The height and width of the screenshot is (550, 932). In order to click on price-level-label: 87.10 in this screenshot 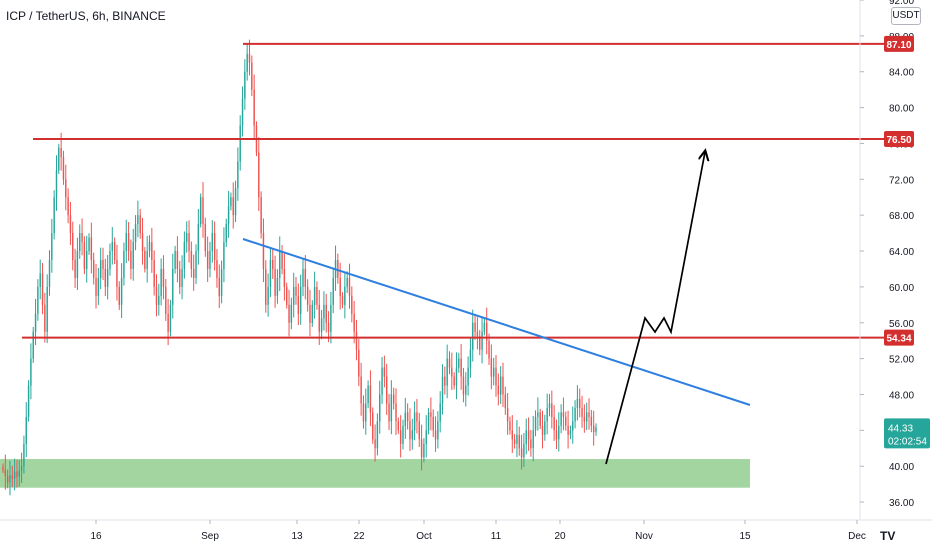, I will do `click(898, 45)`.